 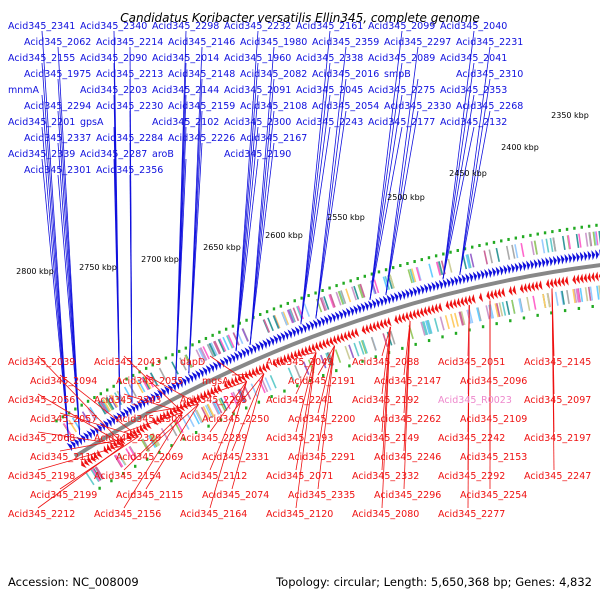 I want to click on gene-label: Acid345_2329, so click(x=127, y=438).